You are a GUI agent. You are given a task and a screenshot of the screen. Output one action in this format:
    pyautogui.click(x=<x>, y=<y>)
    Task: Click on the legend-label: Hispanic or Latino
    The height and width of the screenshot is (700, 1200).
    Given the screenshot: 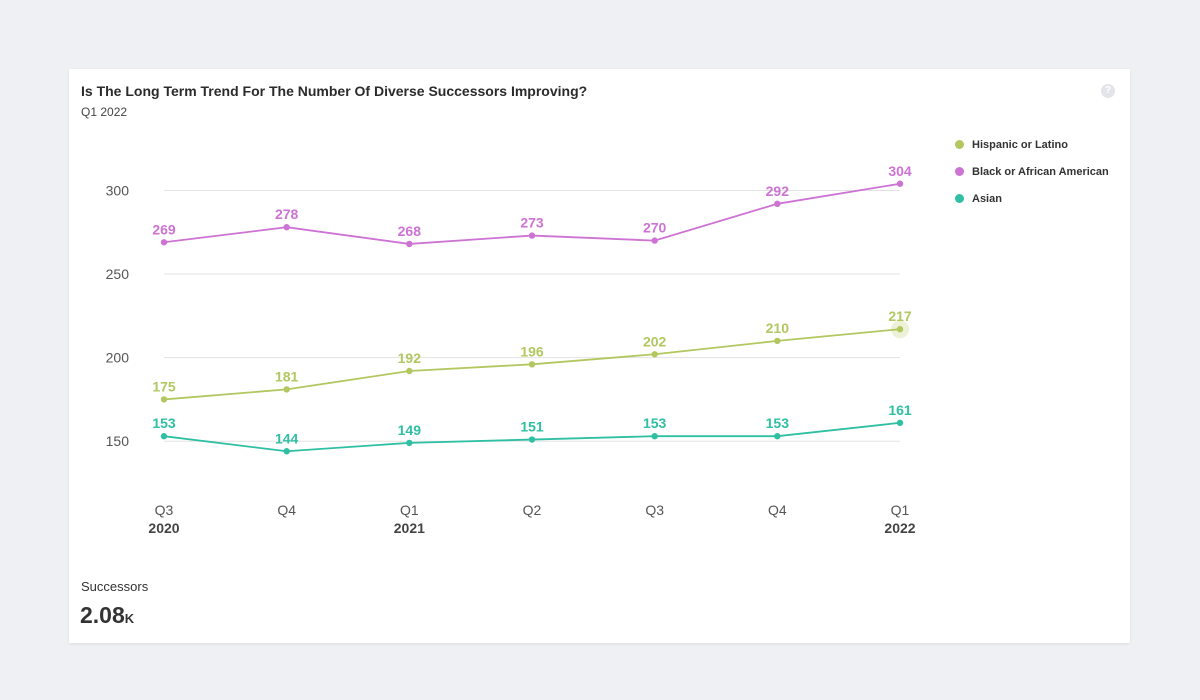 What is the action you would take?
    pyautogui.click(x=1020, y=144)
    